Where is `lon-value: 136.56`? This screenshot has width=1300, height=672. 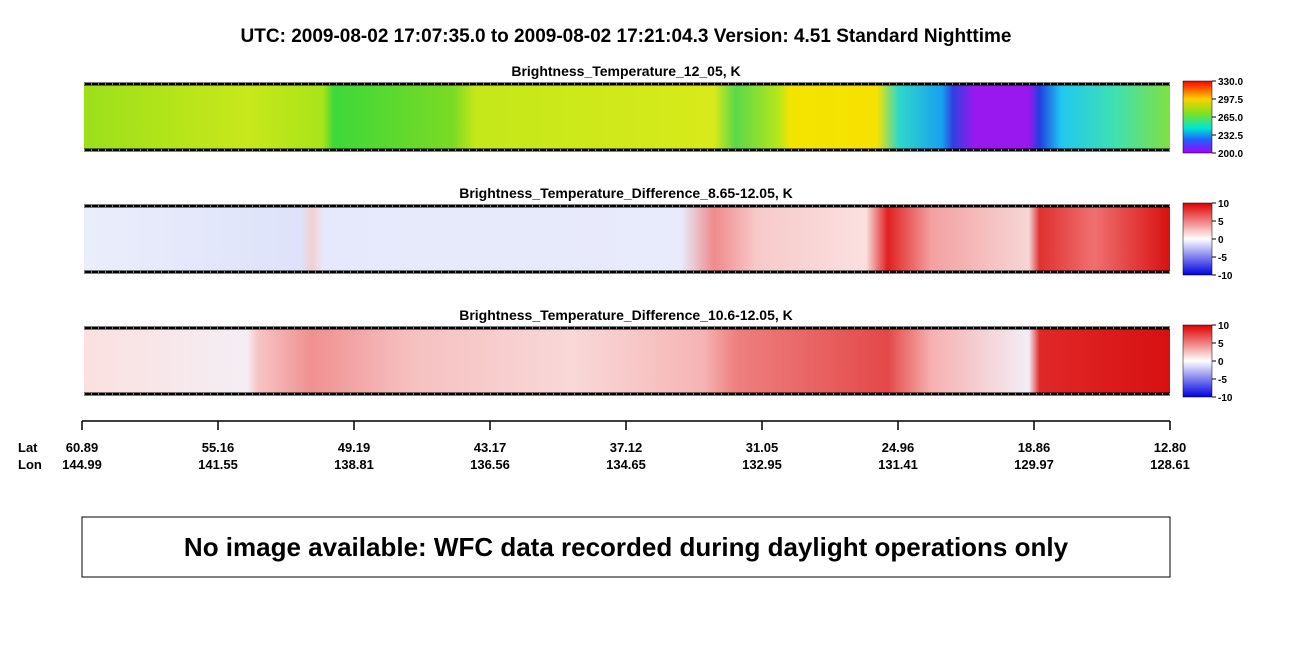 lon-value: 136.56 is located at coordinates (490, 464).